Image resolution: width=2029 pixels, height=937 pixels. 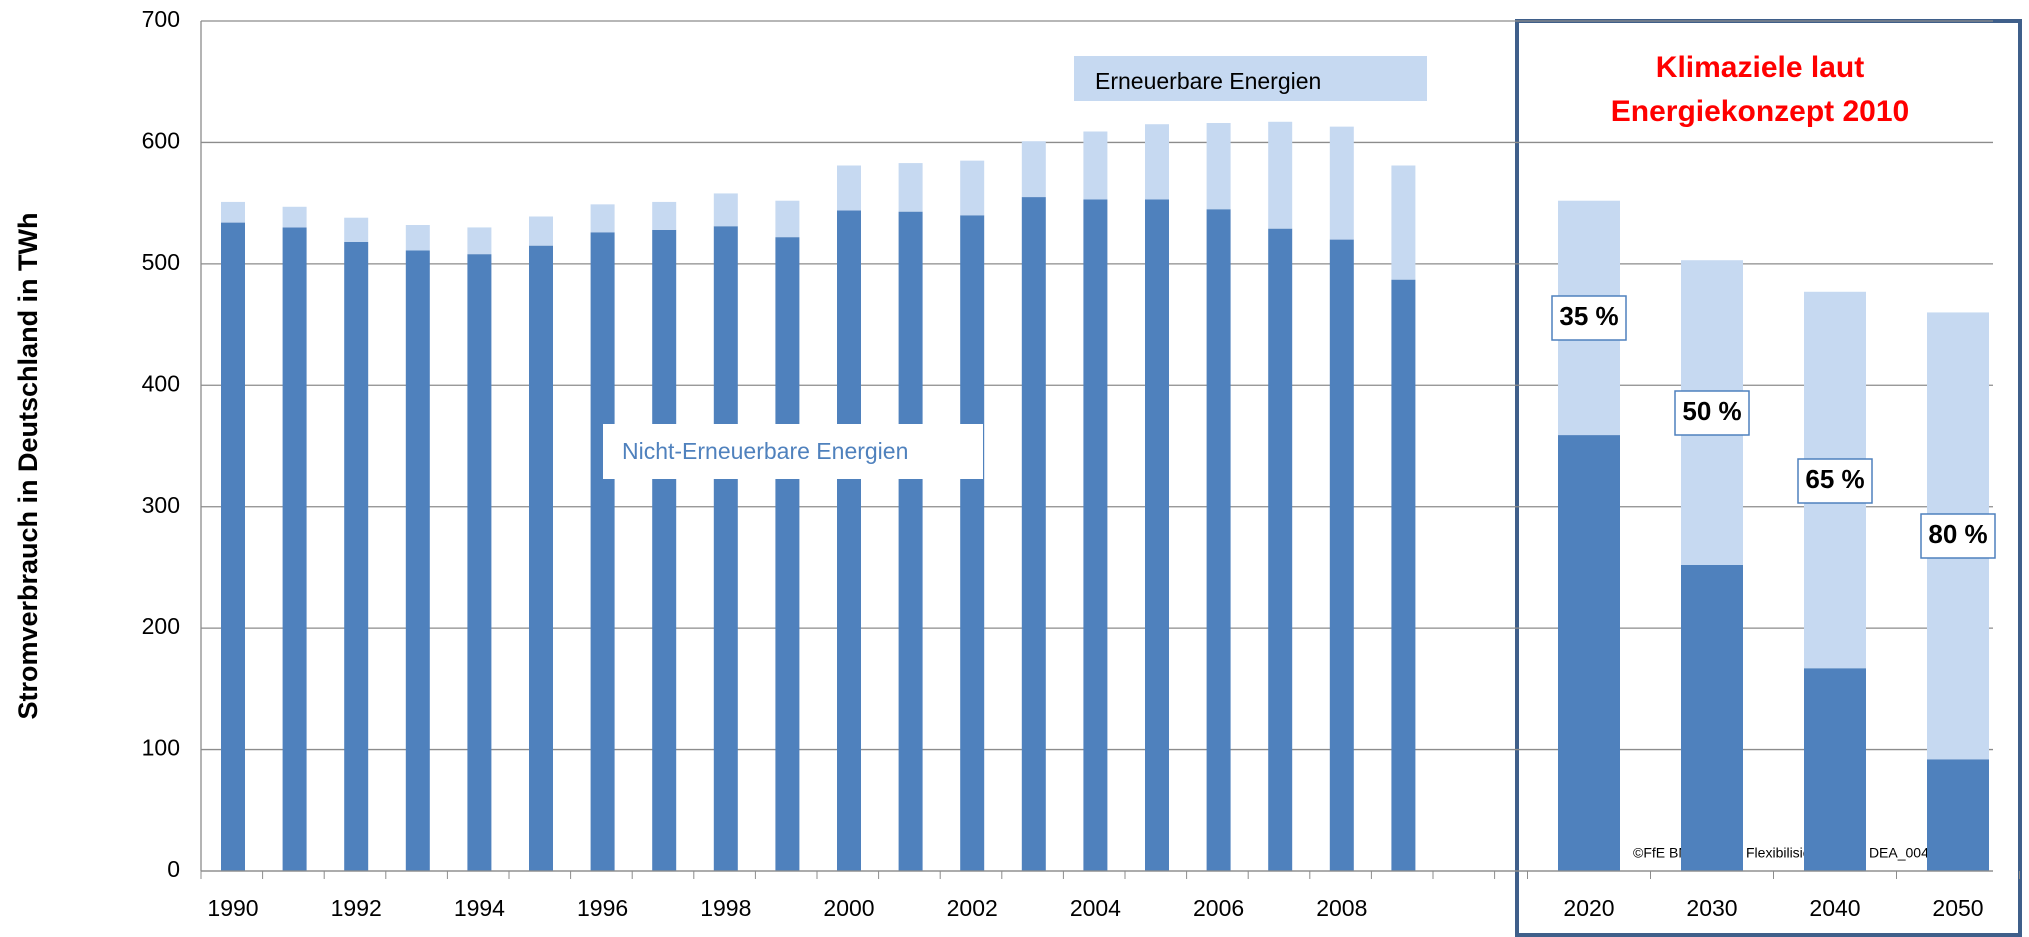 What do you see at coordinates (28, 465) in the screenshot?
I see `y-axis-label: Stromverbrauch in Deutschland in TWh` at bounding box center [28, 465].